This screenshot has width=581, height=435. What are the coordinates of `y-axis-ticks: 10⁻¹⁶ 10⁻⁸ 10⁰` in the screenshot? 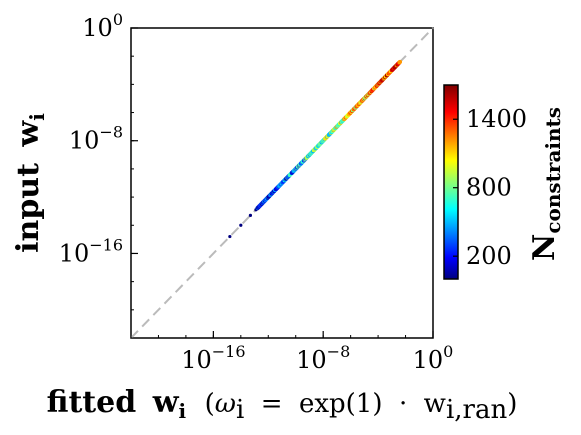 It's located at (98, 174).